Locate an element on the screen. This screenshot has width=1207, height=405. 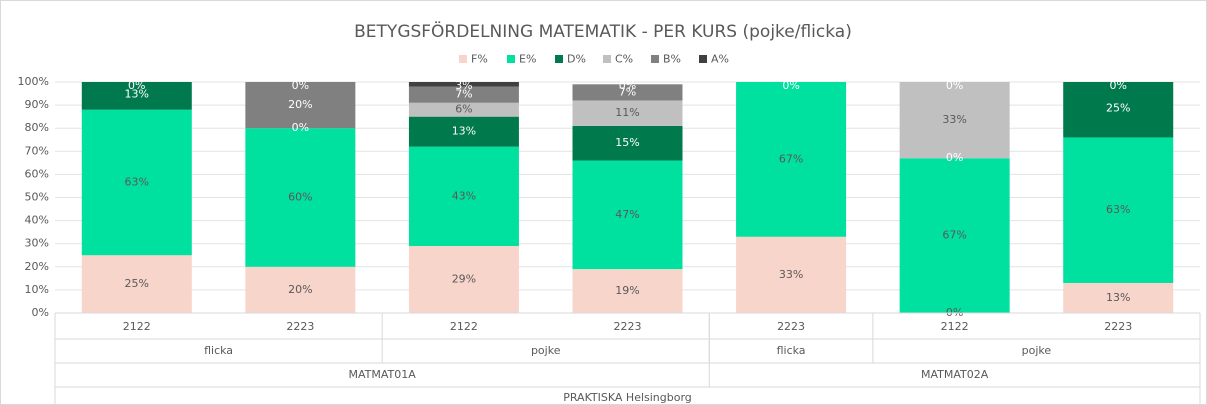
data-label: 11% is located at coordinates (627, 112).